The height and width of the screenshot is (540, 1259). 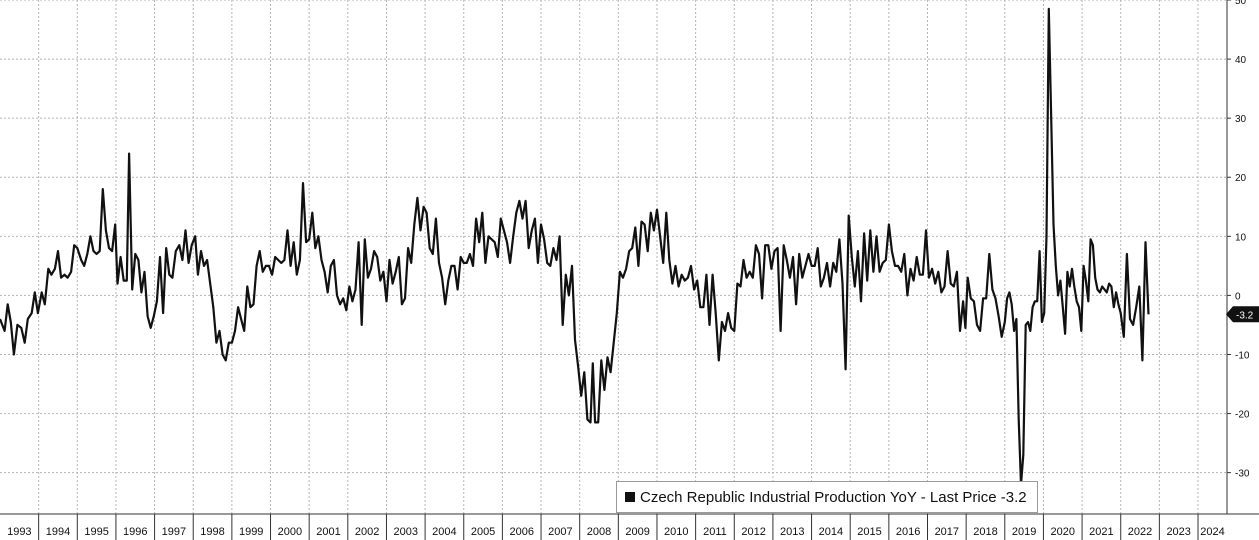 I want to click on last-price-tag, so click(x=1242, y=314).